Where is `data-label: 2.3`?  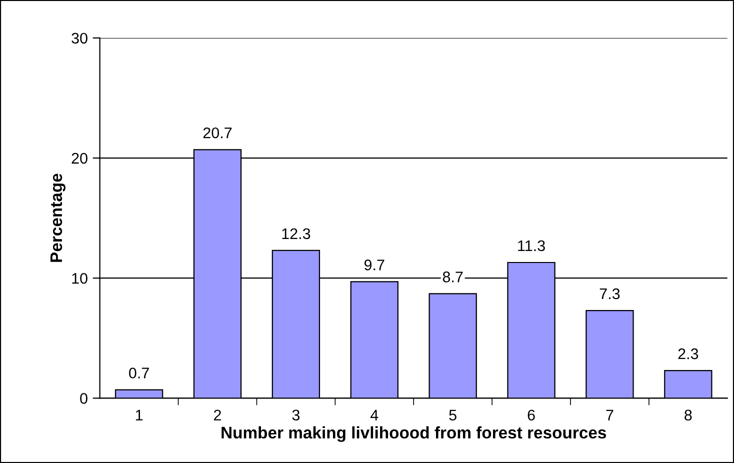
data-label: 2.3 is located at coordinates (688, 354).